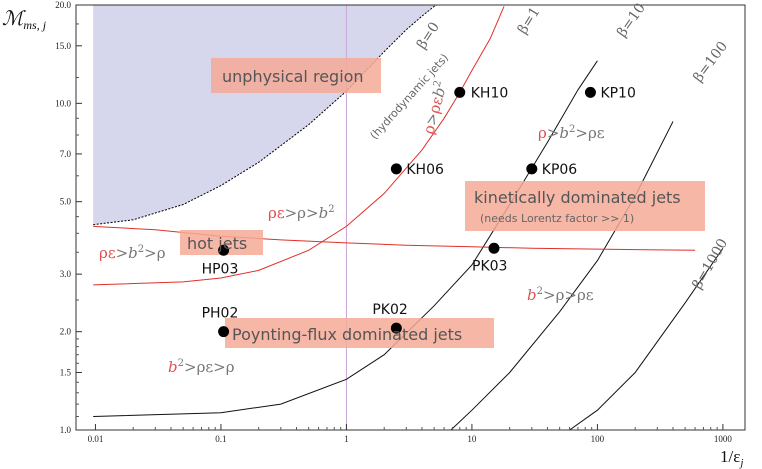 This screenshot has height=469, width=762. I want to click on ineq-mid-part-2: b, so click(564, 133).